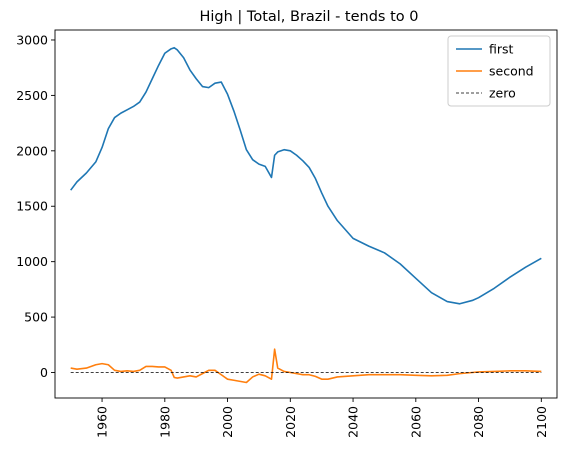  I want to click on y-tick-label: 2500, so click(32, 95).